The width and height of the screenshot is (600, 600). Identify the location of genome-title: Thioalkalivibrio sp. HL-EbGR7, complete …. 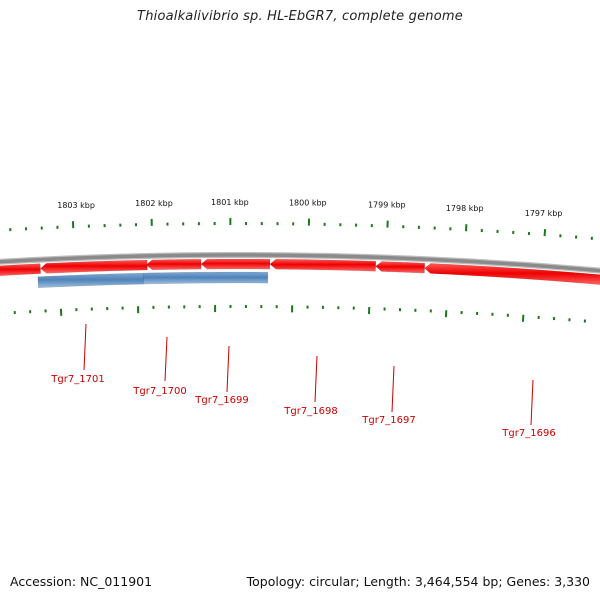
(300, 16).